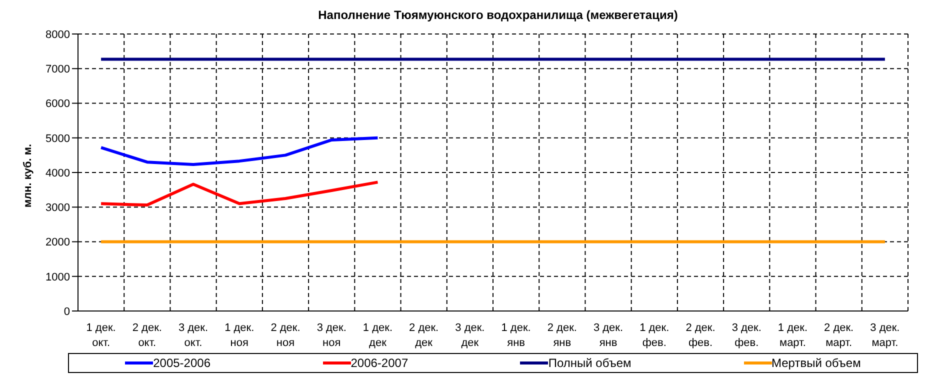  I want to click on y-tick-label: 5000, so click(58, 138).